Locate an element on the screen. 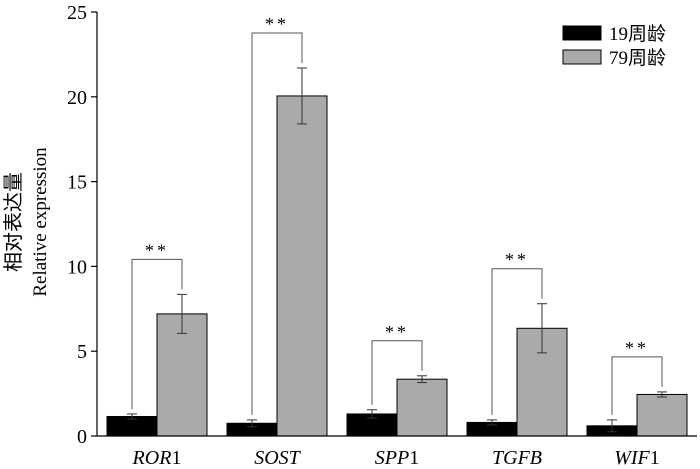 This screenshot has width=700, height=469. x-tick-label-gene: SOST is located at coordinates (277, 458).